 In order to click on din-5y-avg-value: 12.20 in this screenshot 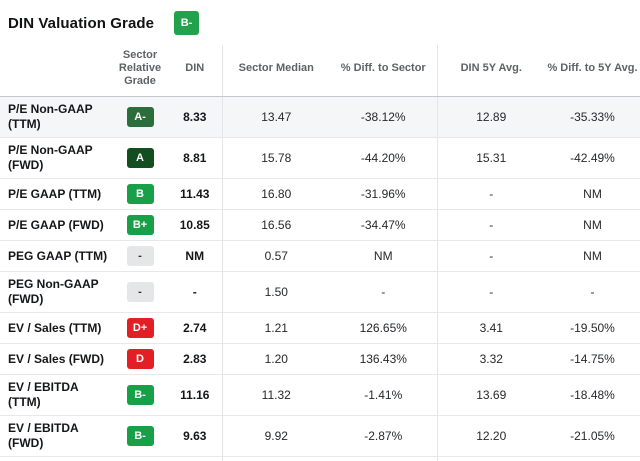, I will do `click(491, 436)`.